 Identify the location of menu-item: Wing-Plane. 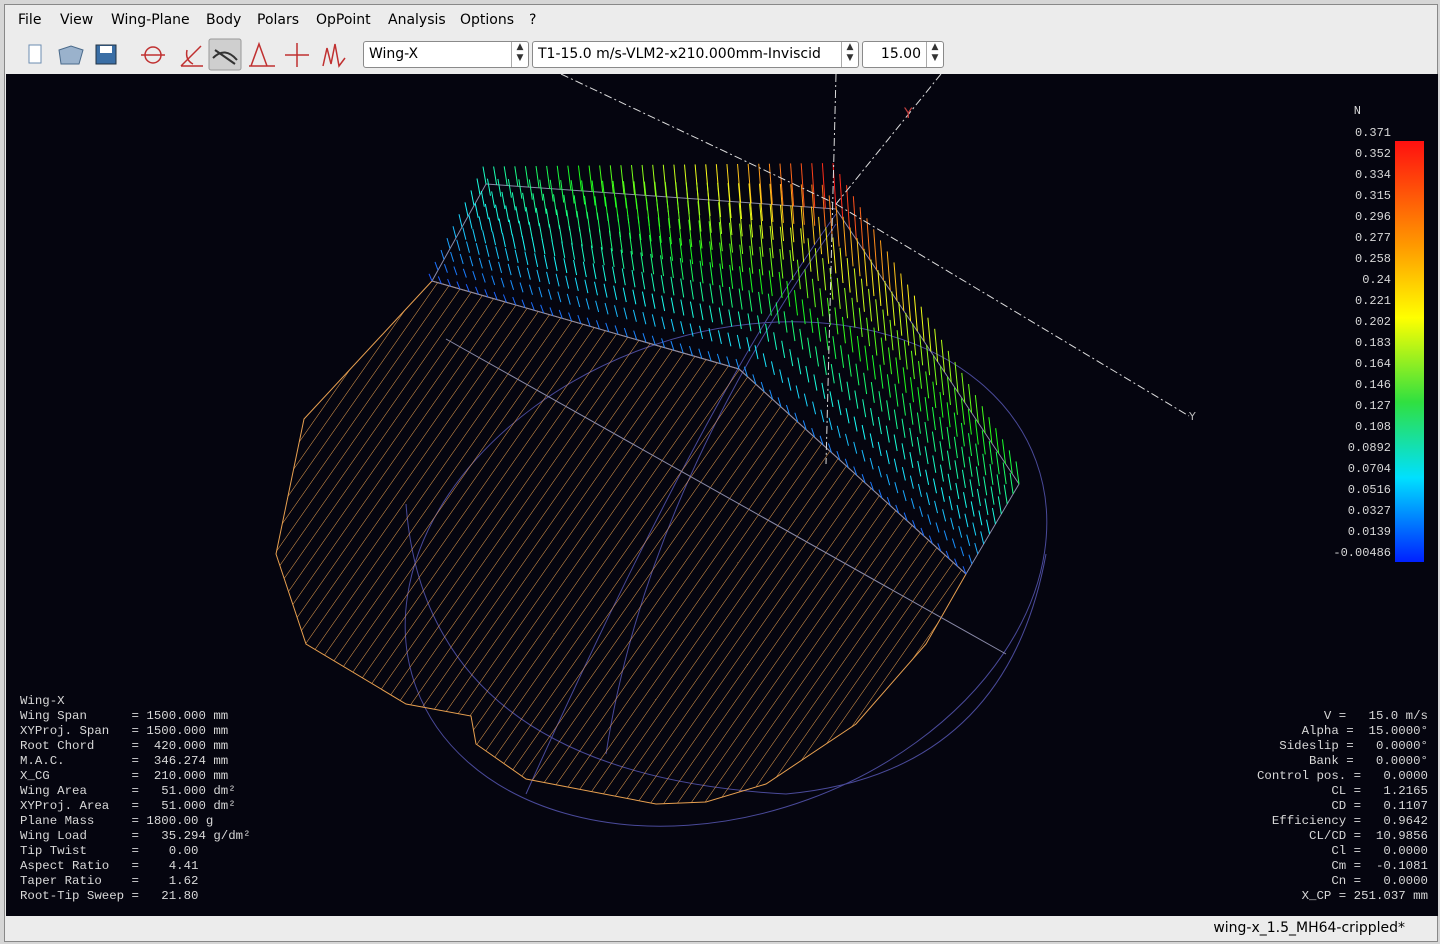
(150, 20).